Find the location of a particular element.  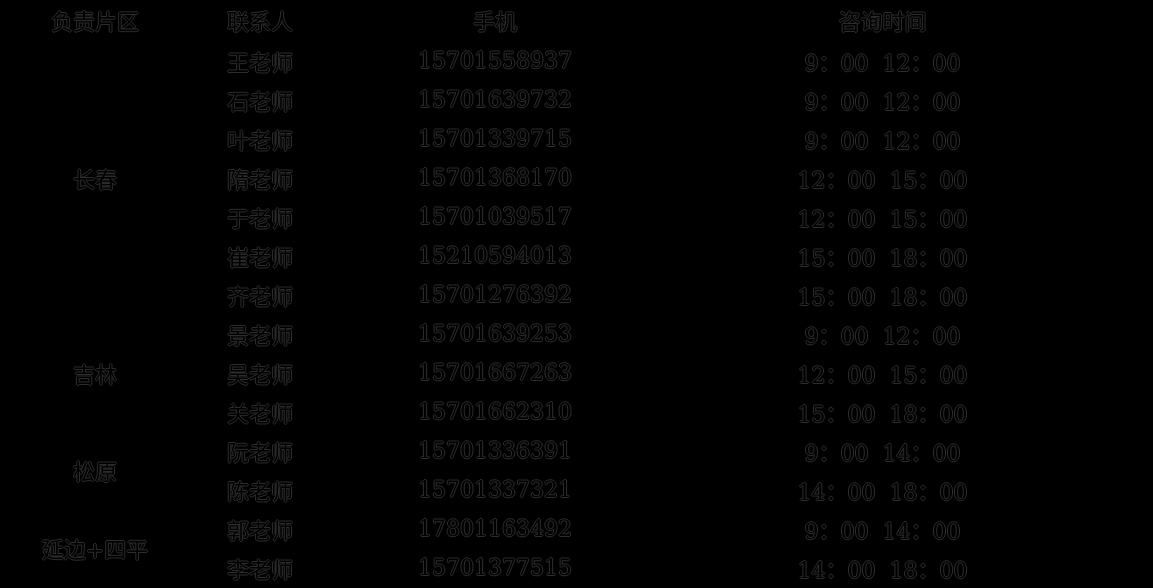

phone-cell: 15701667263 is located at coordinates (495, 373).